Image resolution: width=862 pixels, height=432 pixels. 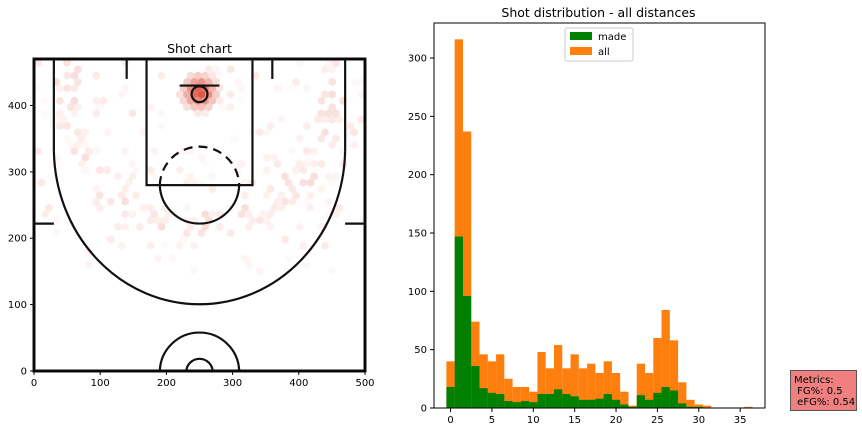 What do you see at coordinates (34, 383) in the screenshot?
I see `x-tick-label: 0` at bounding box center [34, 383].